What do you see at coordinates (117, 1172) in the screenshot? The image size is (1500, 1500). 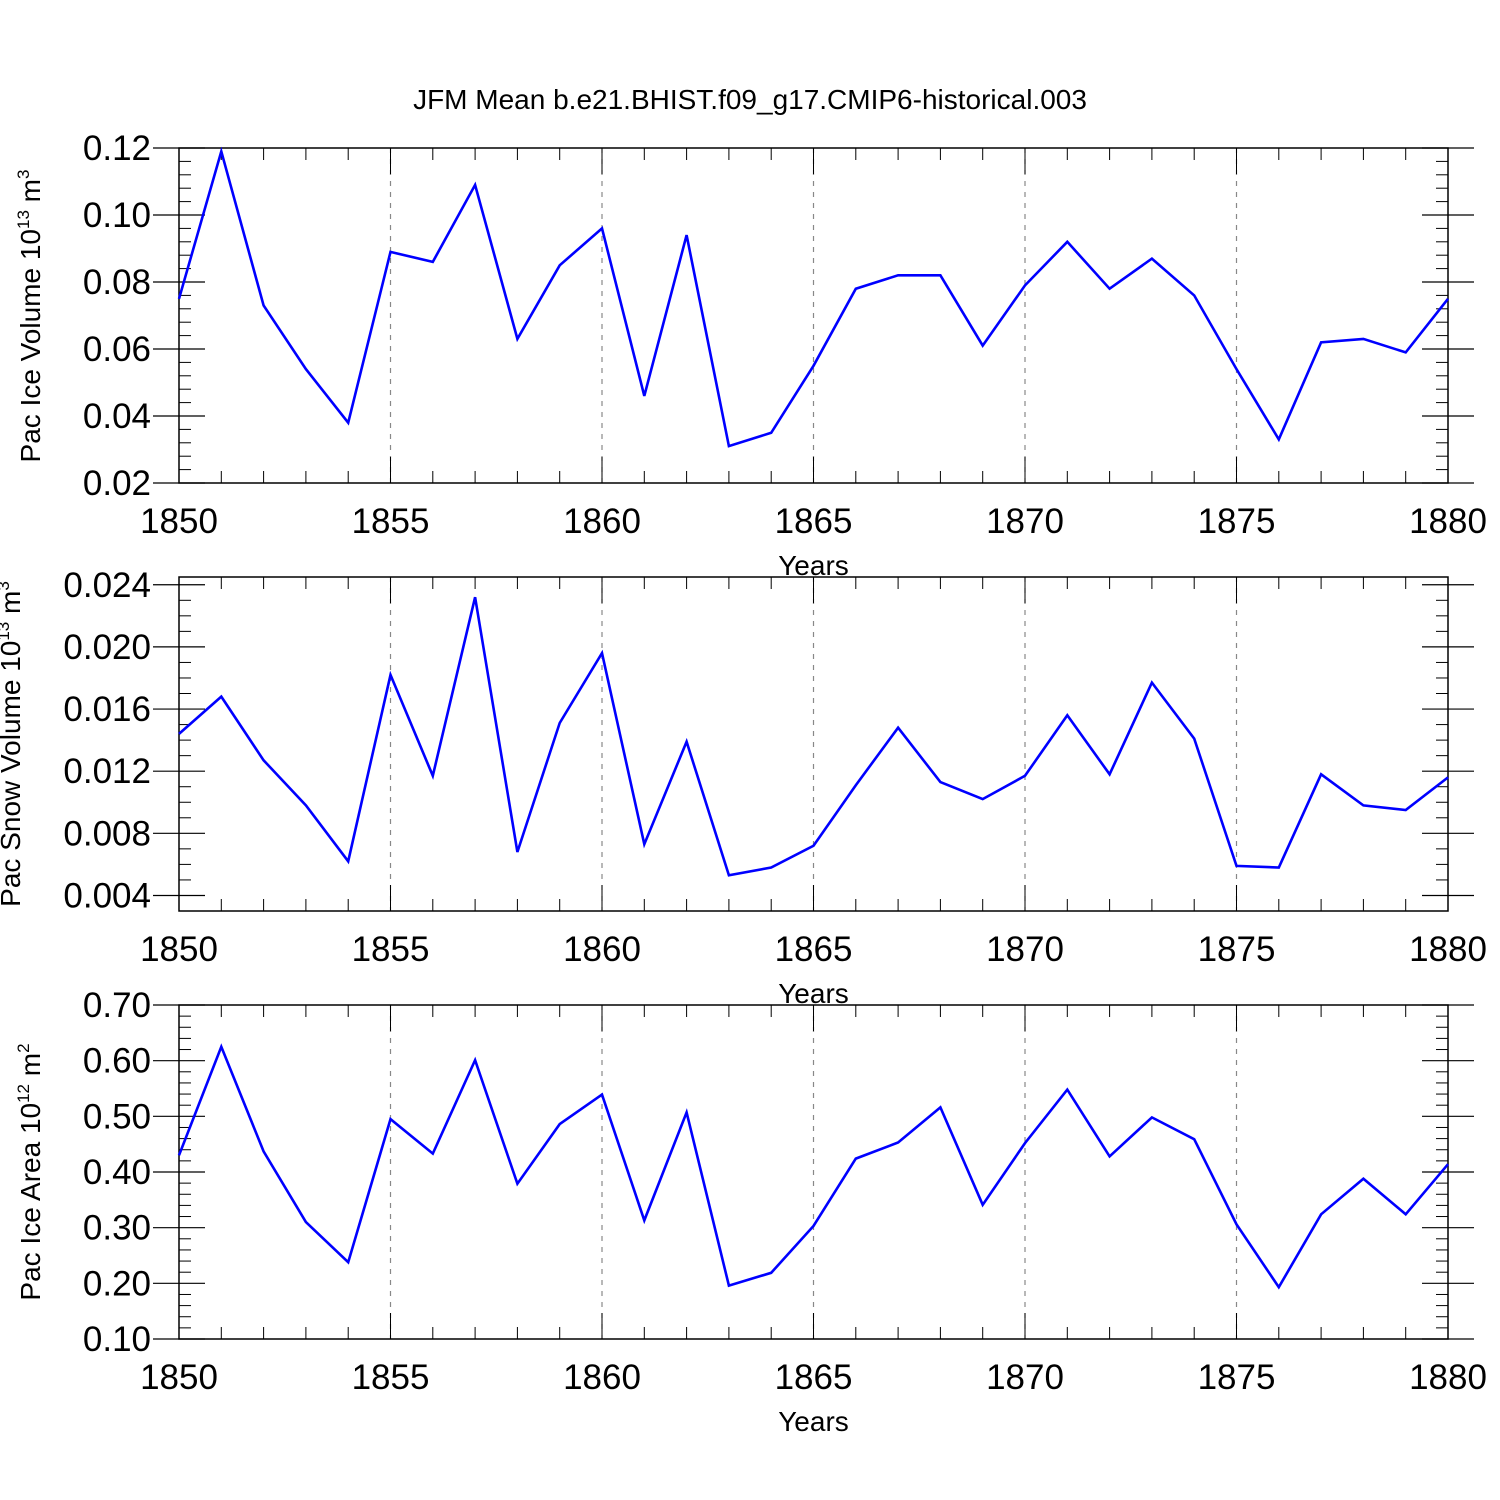 I see `y-tick-label: 0.40` at bounding box center [117, 1172].